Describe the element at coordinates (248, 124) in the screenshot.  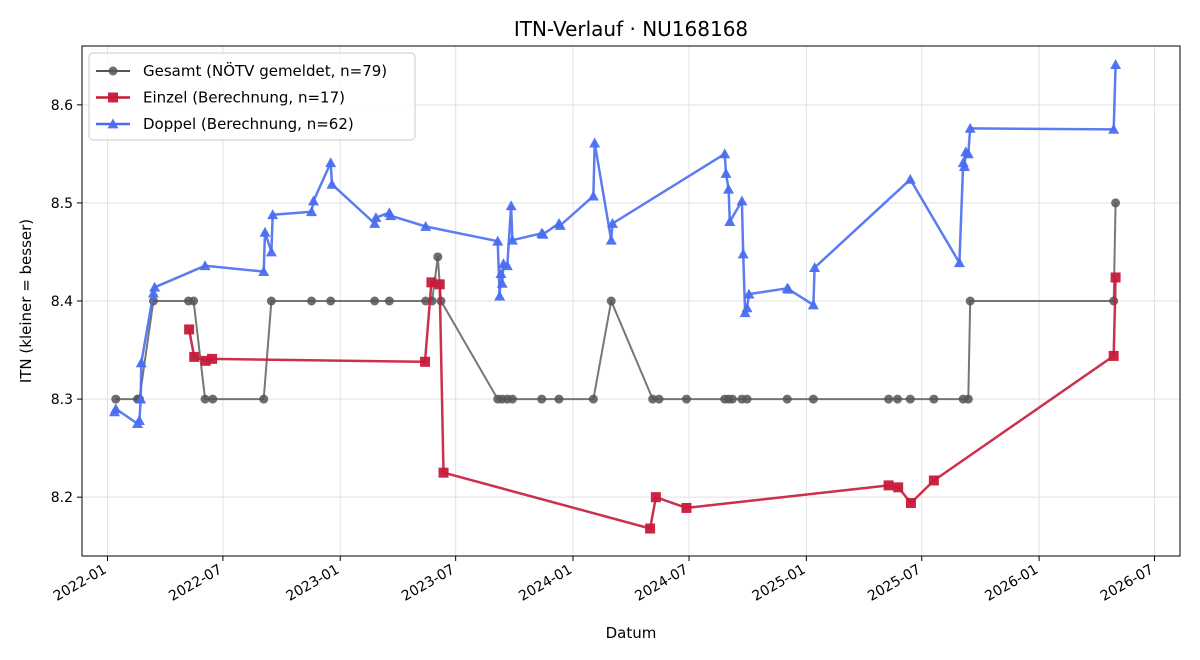
I see `legend-label: Doppel (Berechnung, n=62)` at that location.